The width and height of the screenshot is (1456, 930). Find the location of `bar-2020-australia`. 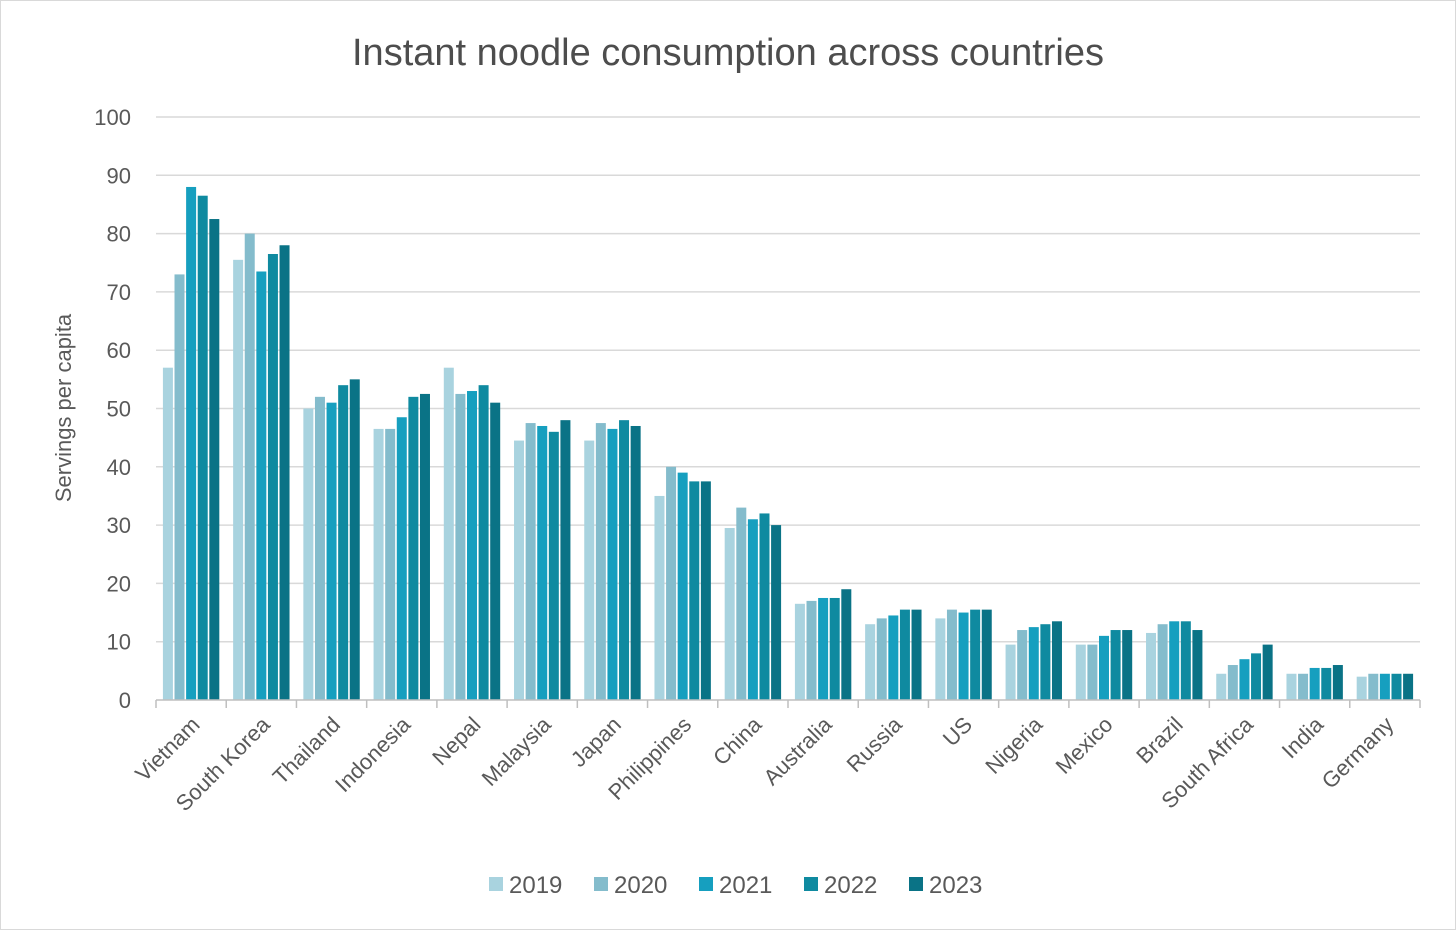

bar-2020-australia is located at coordinates (811, 650).